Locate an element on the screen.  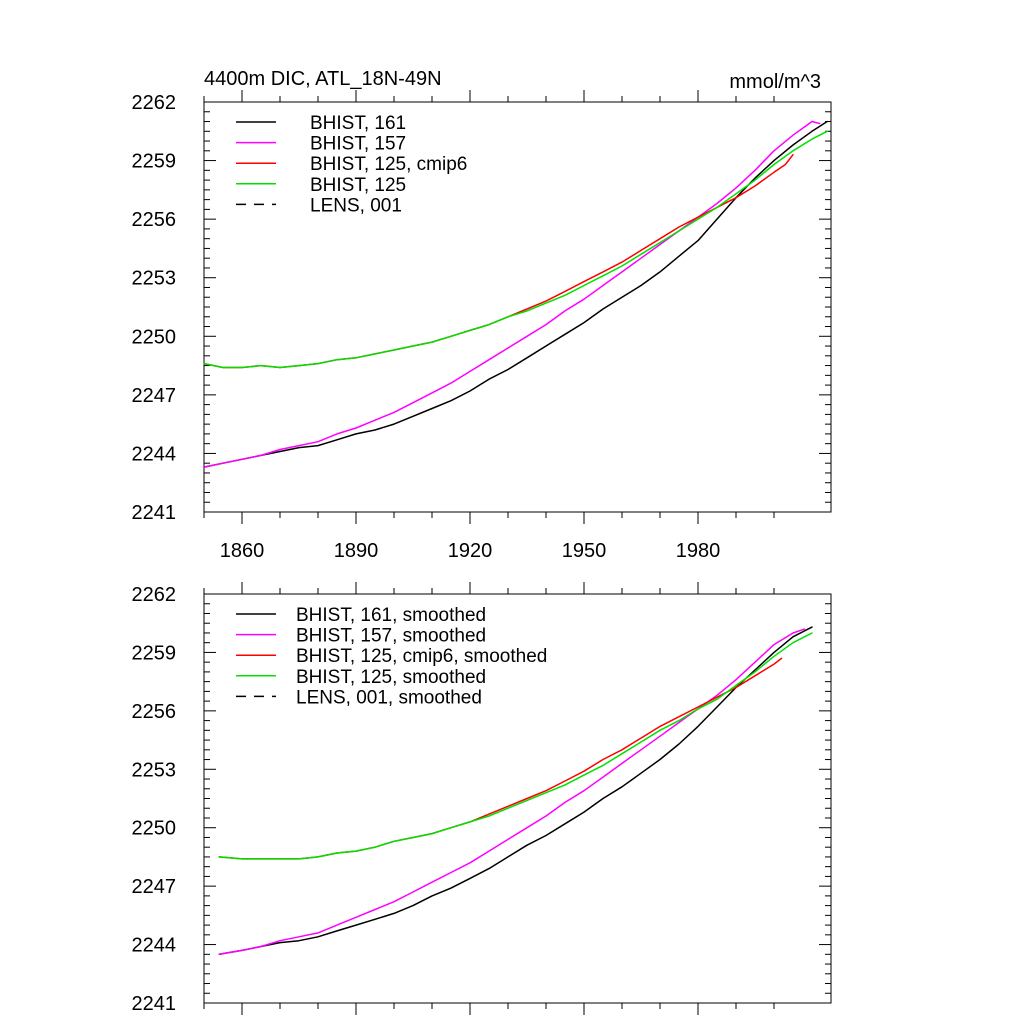
panel-1-x-tick-label: 1920 is located at coordinates (470, 551).